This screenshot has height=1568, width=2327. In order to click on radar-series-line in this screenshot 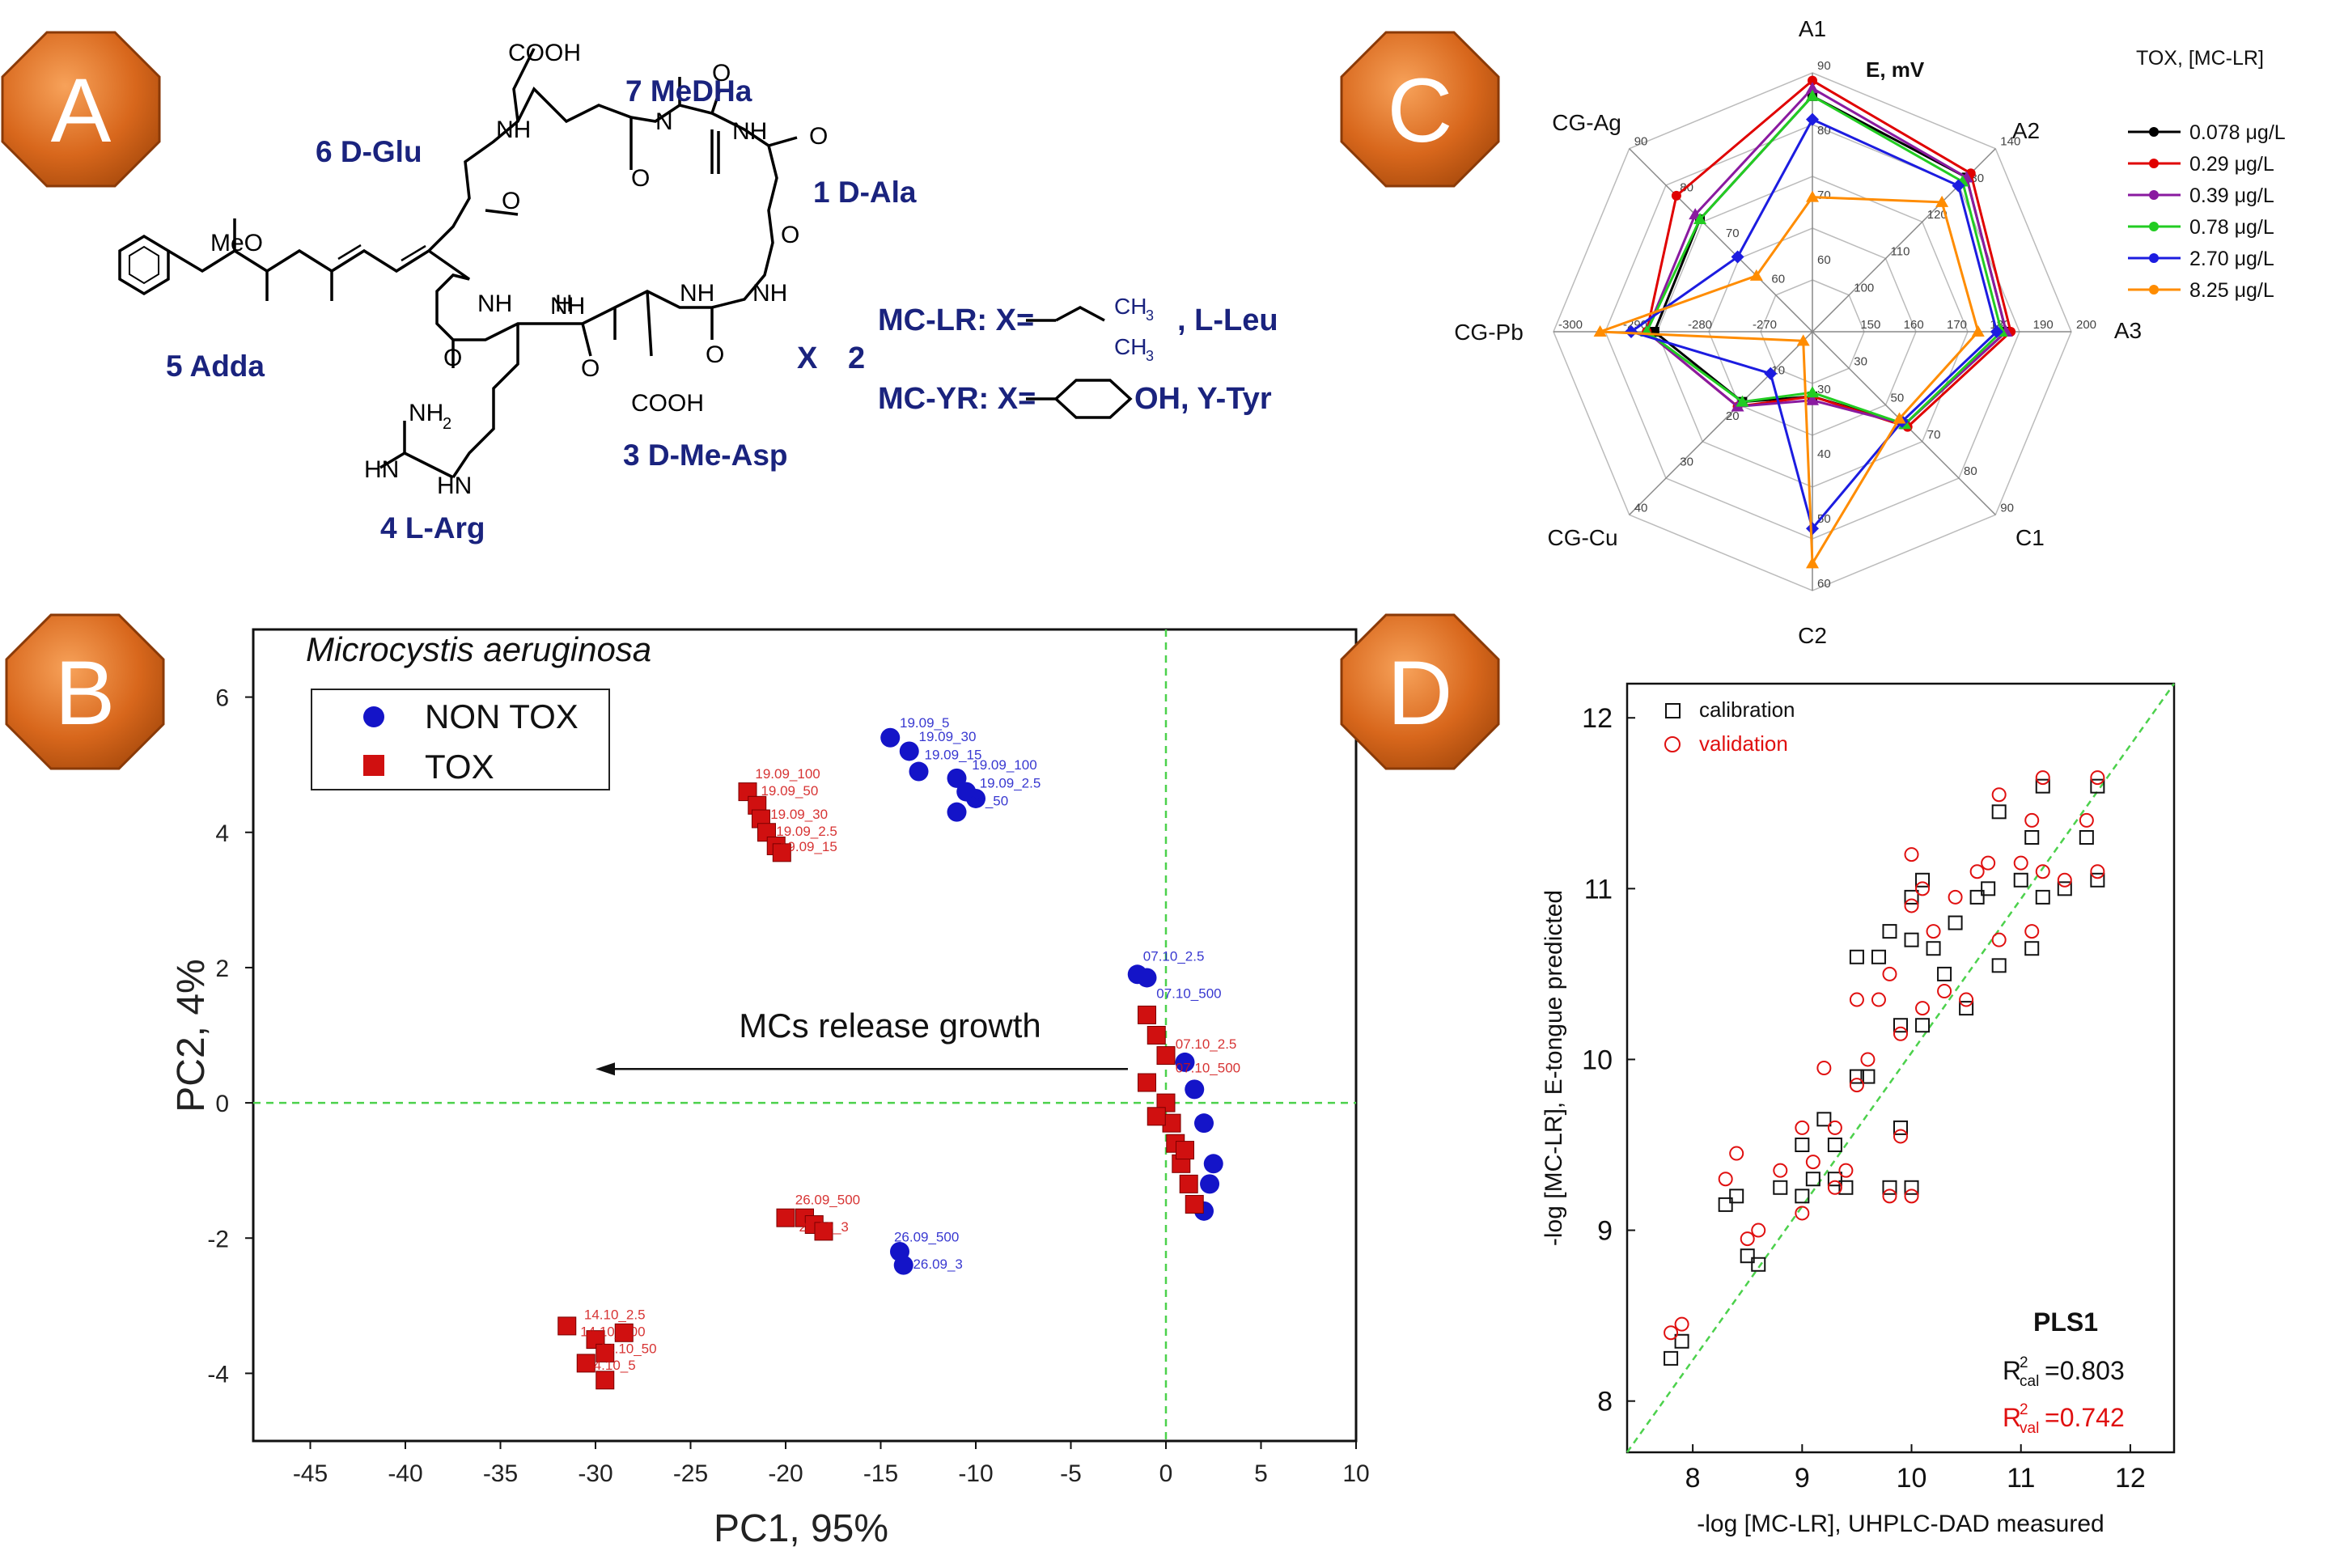, I will do `click(1790, 382)`.